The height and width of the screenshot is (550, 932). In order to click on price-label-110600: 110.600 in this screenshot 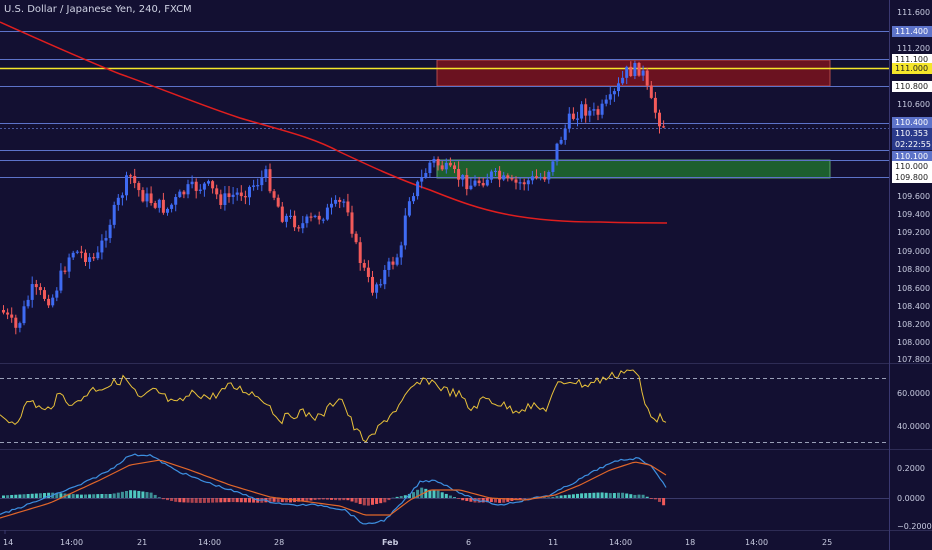, I will do `click(914, 104)`.